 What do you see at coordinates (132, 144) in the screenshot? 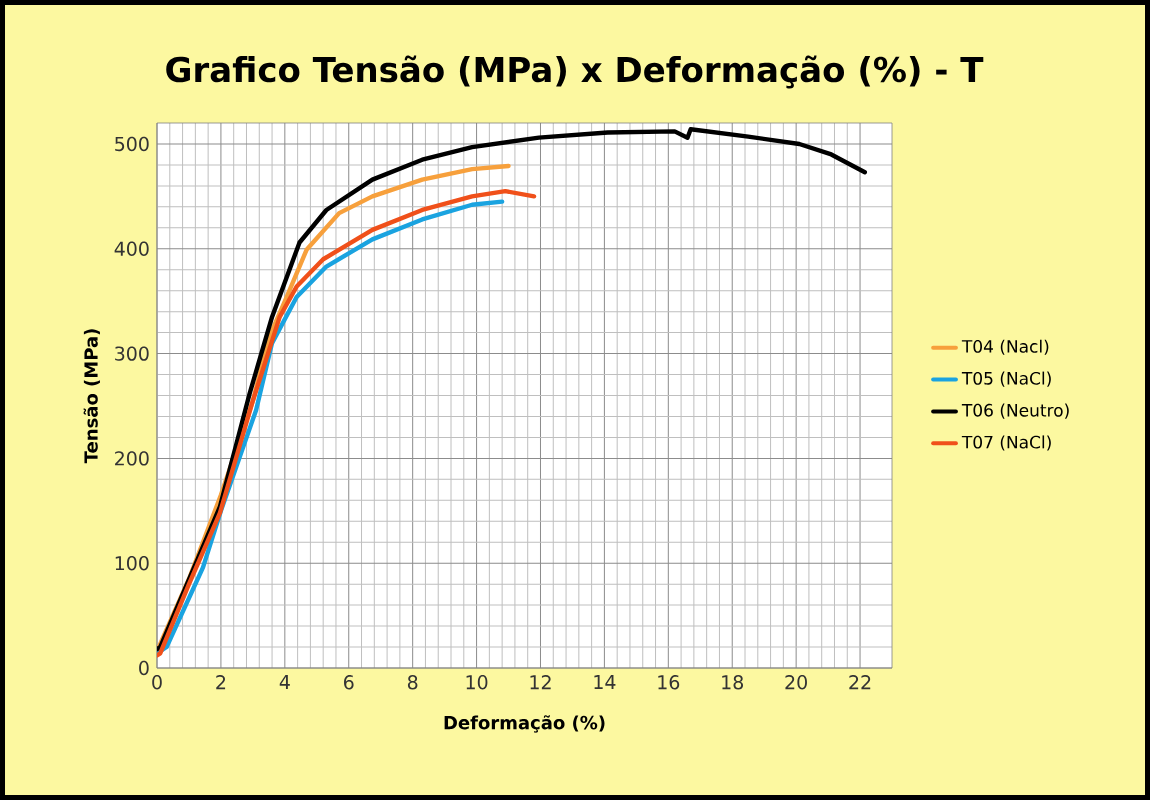
I see `y-tick-label: 500` at bounding box center [132, 144].